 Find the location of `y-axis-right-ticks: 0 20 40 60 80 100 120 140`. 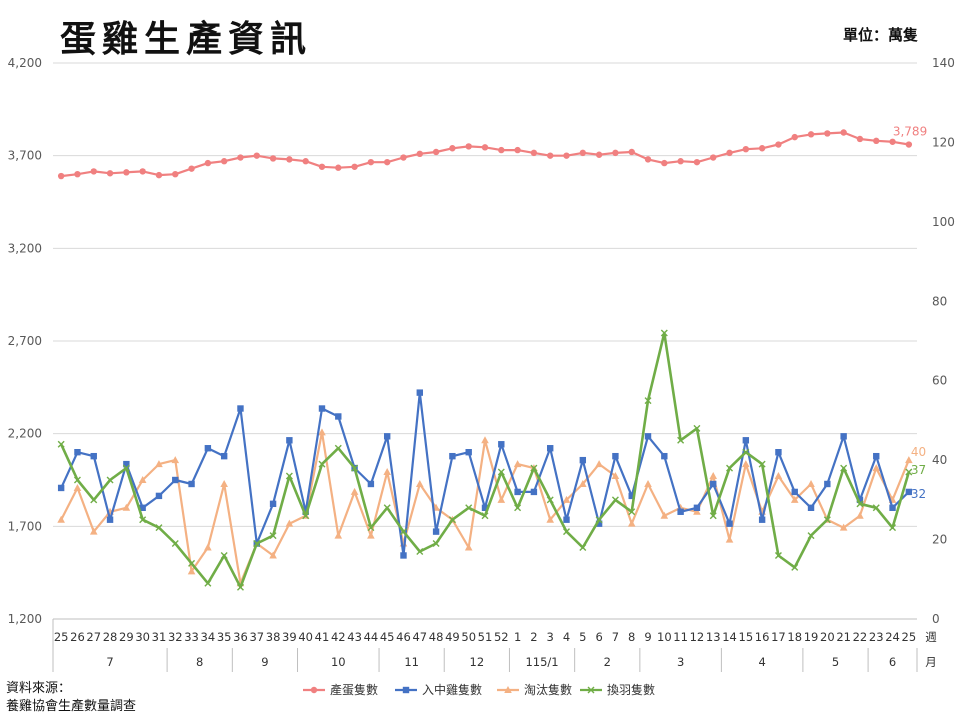

y-axis-right-ticks: 0 20 40 60 80 100 120 140 is located at coordinates (943, 341).